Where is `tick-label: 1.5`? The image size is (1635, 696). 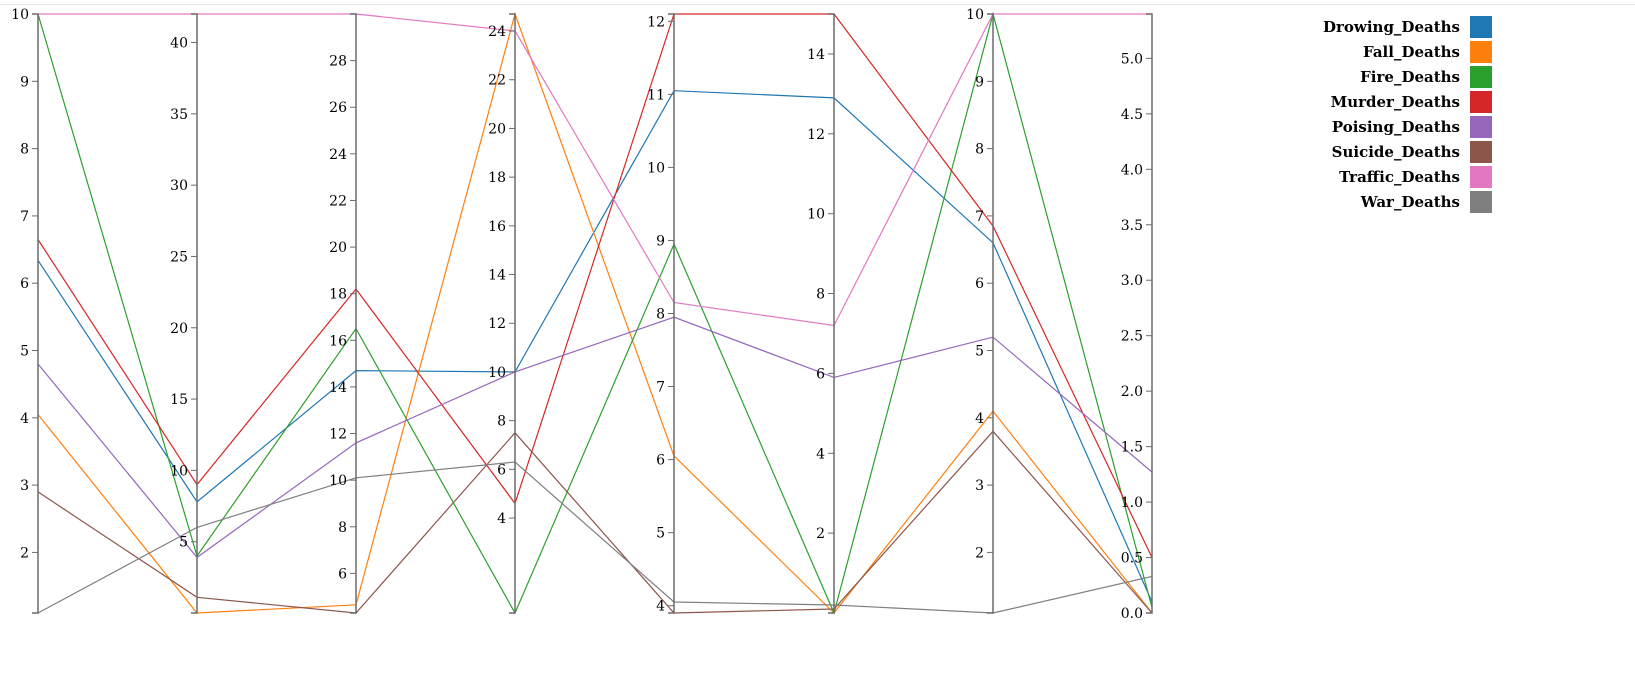 tick-label: 1.5 is located at coordinates (1132, 448).